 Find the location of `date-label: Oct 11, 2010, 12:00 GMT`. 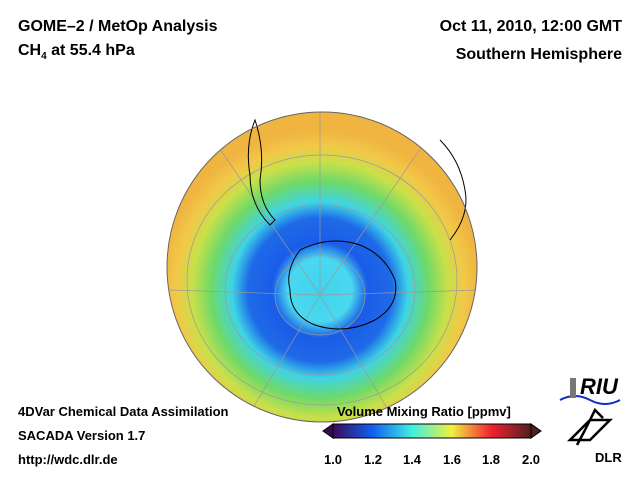

date-label: Oct 11, 2010, 12:00 GMT is located at coordinates (530, 26).